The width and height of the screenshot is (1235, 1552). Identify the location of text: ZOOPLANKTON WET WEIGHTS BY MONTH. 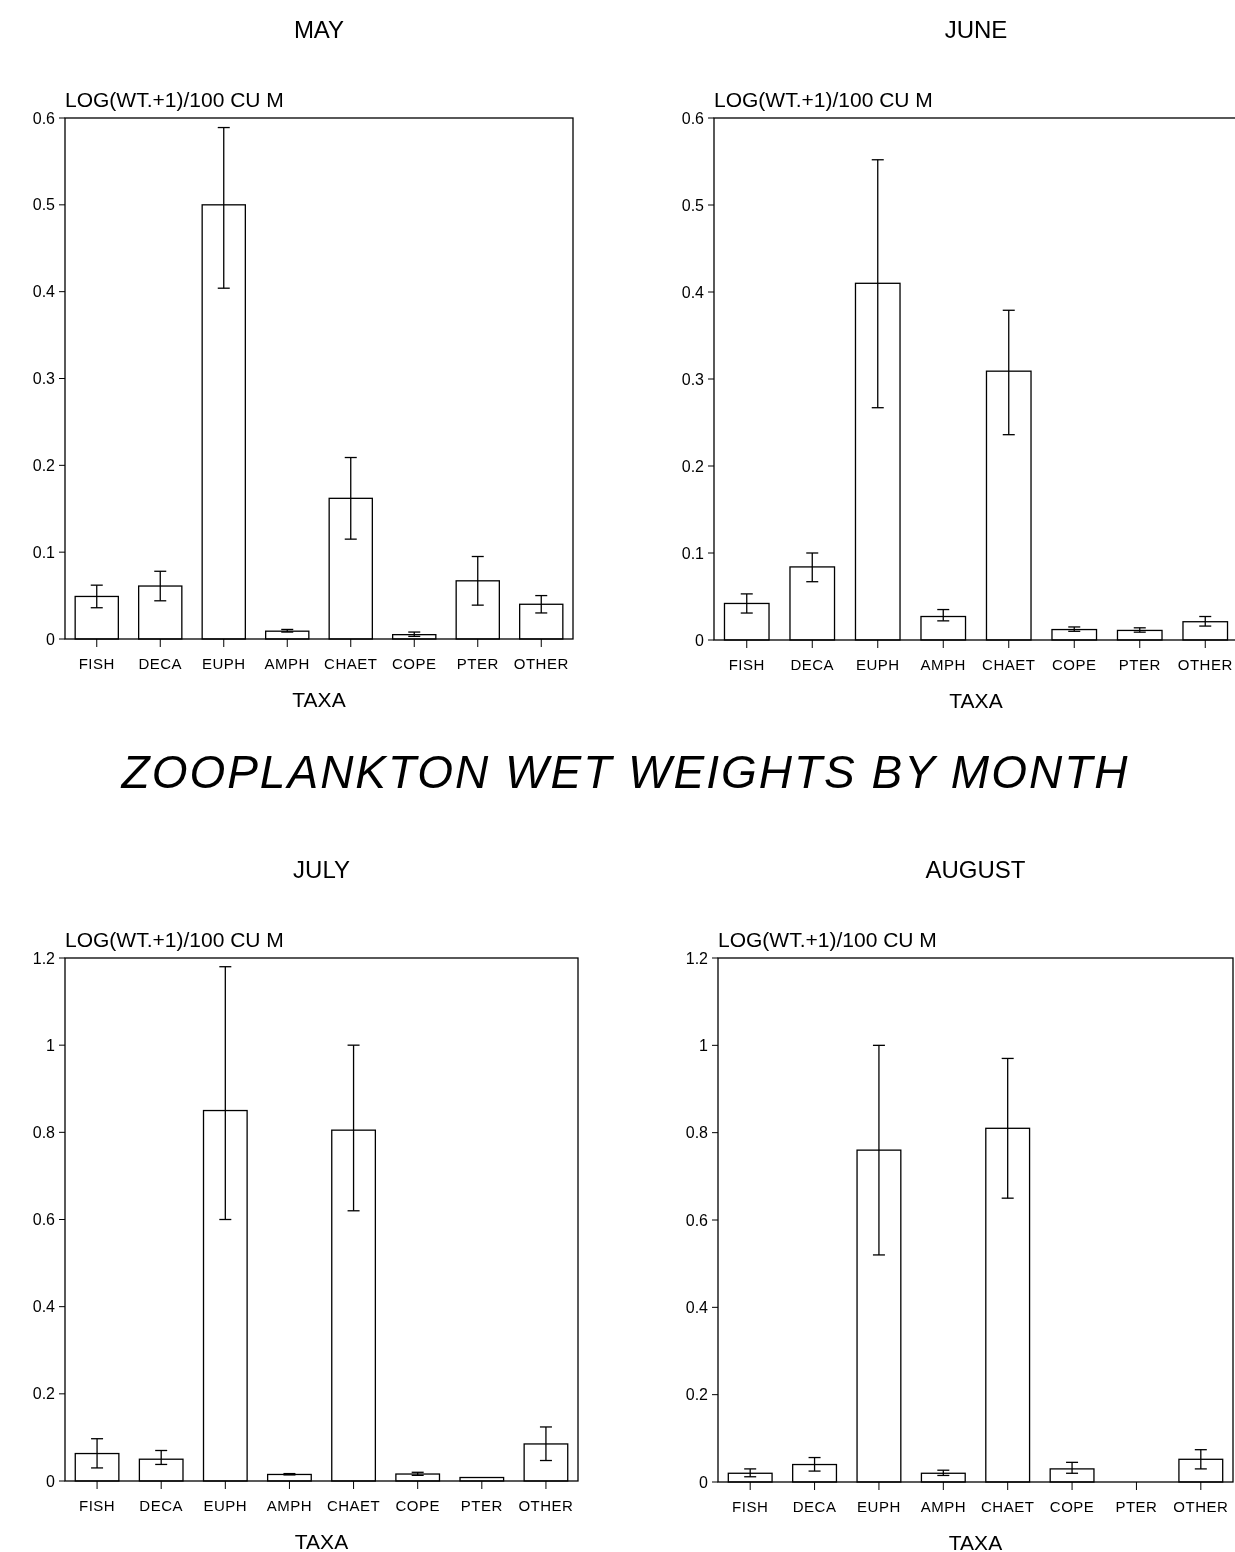
(625, 772).